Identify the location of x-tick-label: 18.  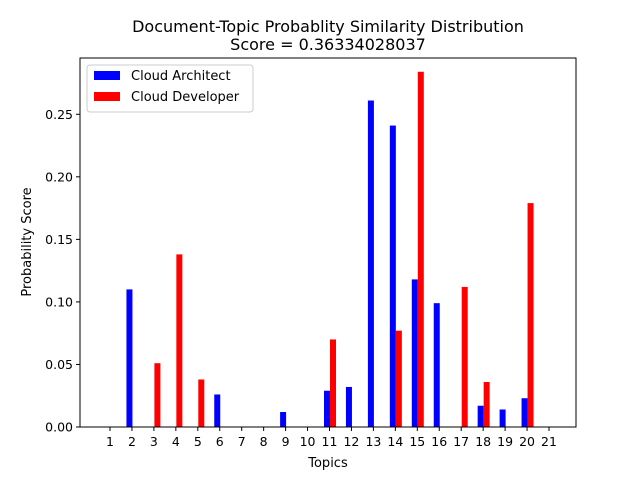
(483, 441).